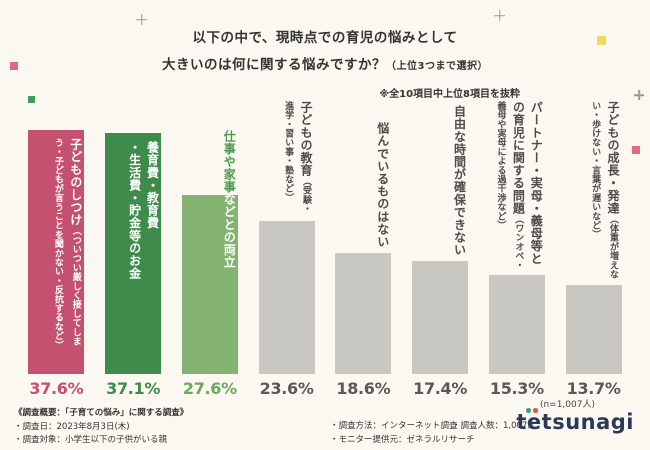 This screenshot has height=450, width=650. I want to click on bar-label-segment: 子どものしつけ, so click(75, 182).